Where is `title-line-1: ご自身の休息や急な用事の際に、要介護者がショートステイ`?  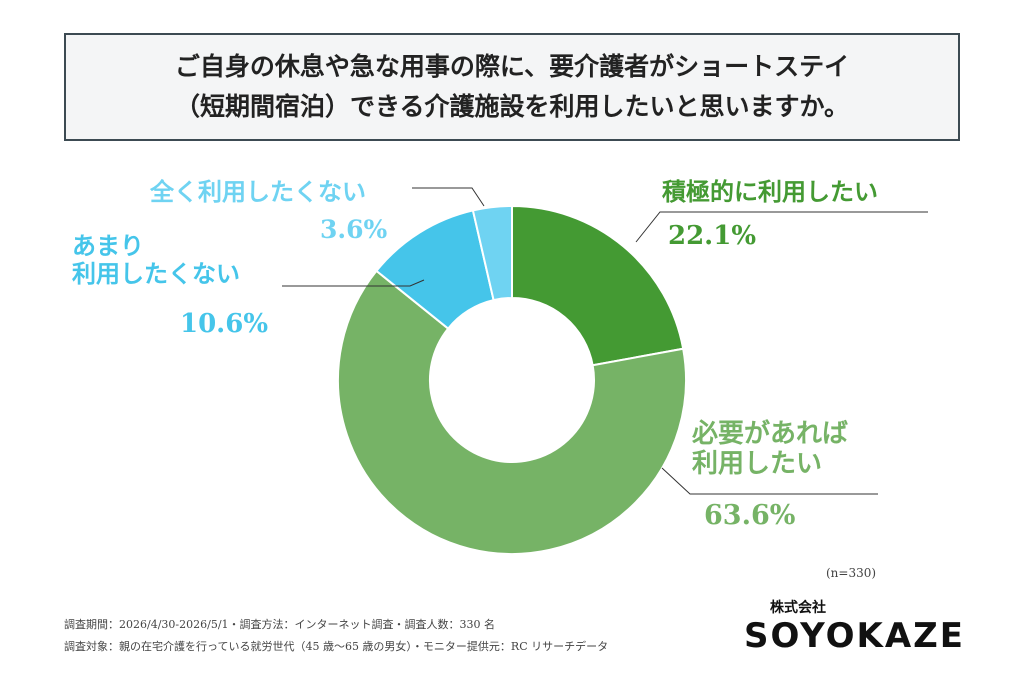 title-line-1: ご自身の休息や急な用事の際に、要介護者がショートステイ is located at coordinates (512, 66).